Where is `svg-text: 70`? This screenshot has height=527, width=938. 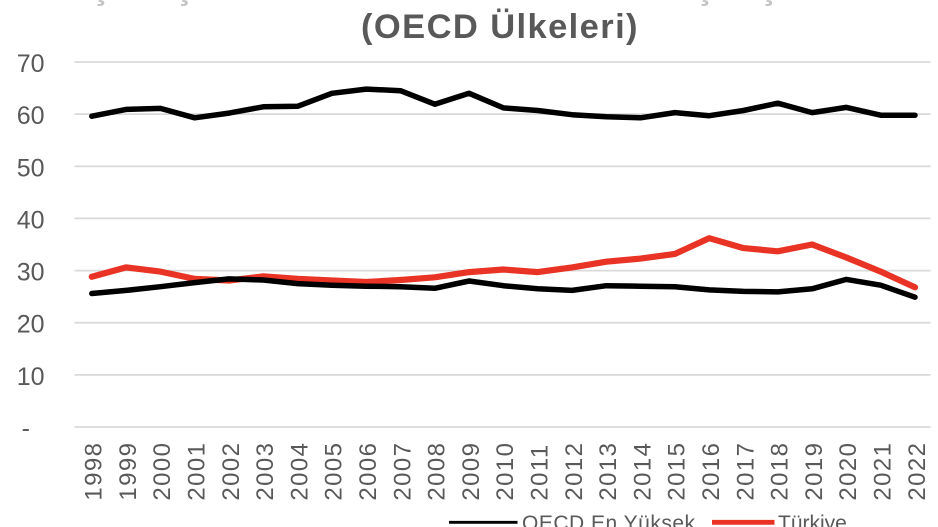
svg-text: 70 is located at coordinates (31, 64).